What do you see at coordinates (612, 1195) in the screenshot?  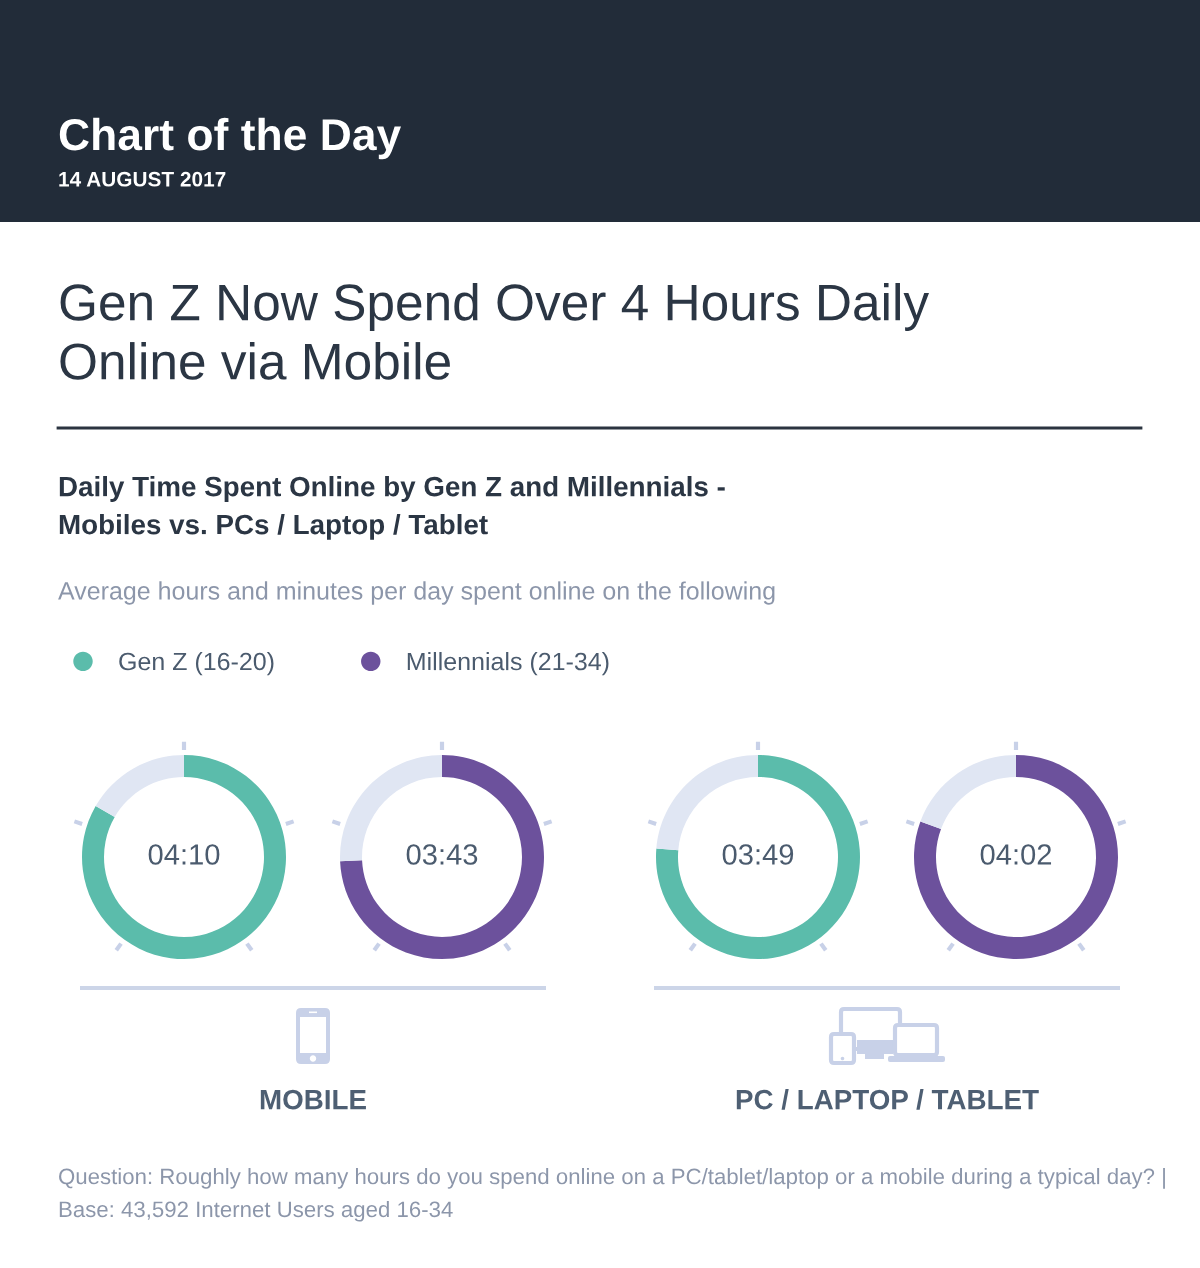 I see `text: Question: Roughly how many hours do you spend online on a PC/tablet/laptop or a mobile during a typical day? | Base: 43,592 Internet Users aged 16-34` at bounding box center [612, 1195].